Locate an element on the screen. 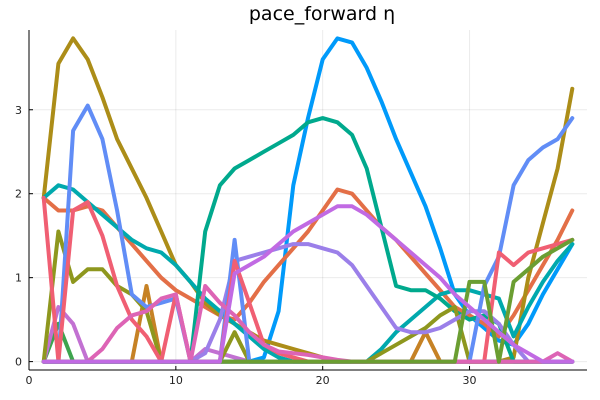 The height and width of the screenshot is (400, 600). x-tick-label: 30 is located at coordinates (470, 380).